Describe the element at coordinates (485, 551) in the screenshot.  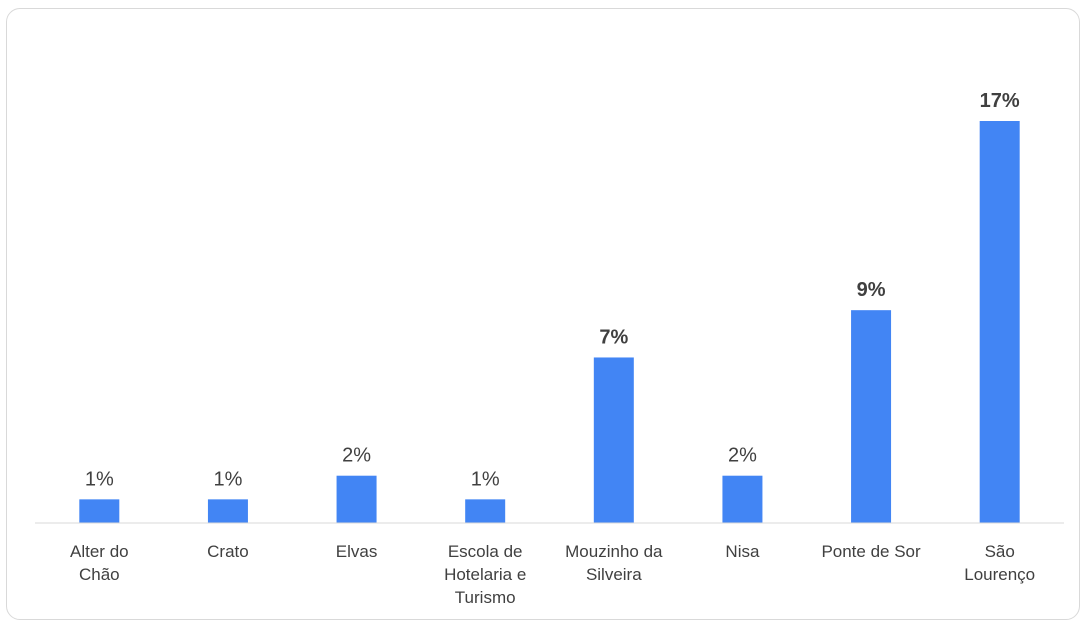
I see `category-label-line: Escola de` at that location.